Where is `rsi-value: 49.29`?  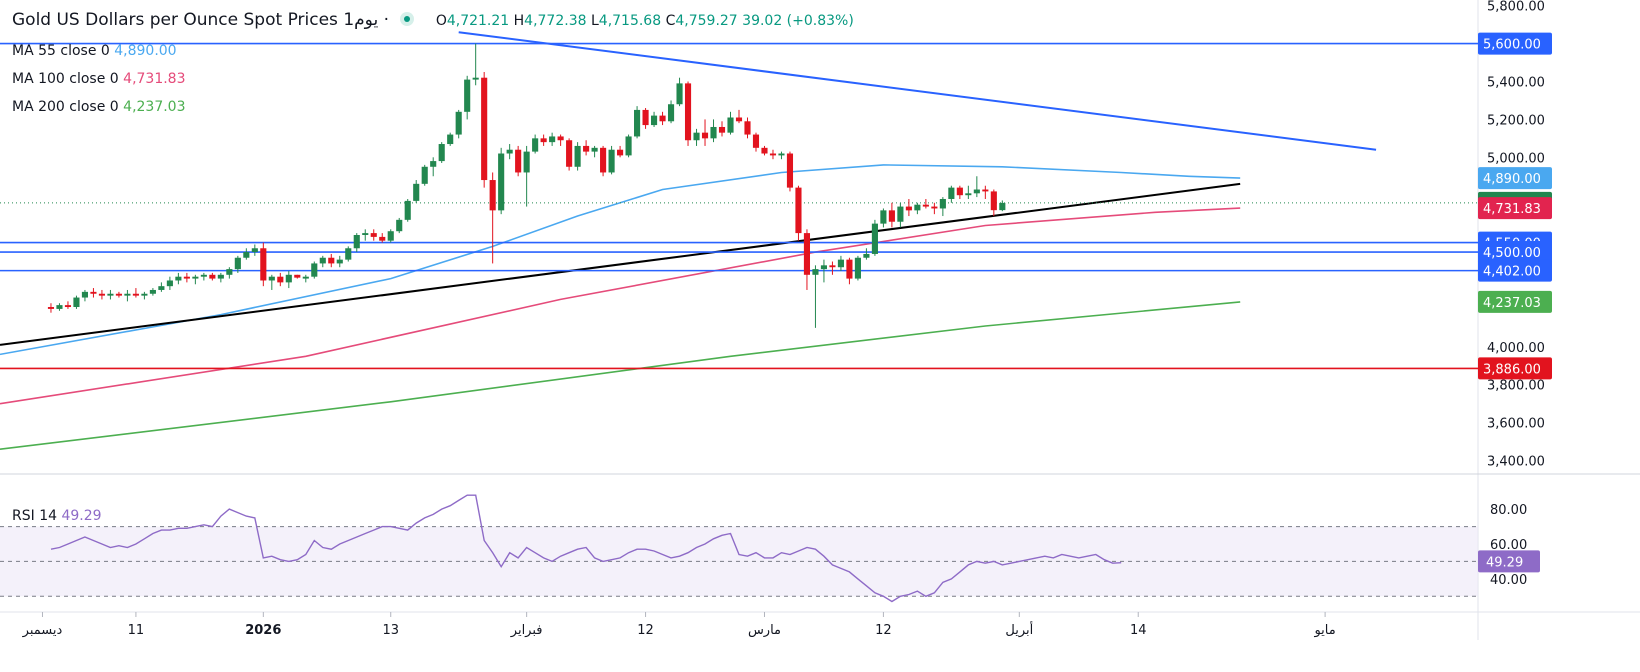
rsi-value: 49.29 is located at coordinates (81, 516).